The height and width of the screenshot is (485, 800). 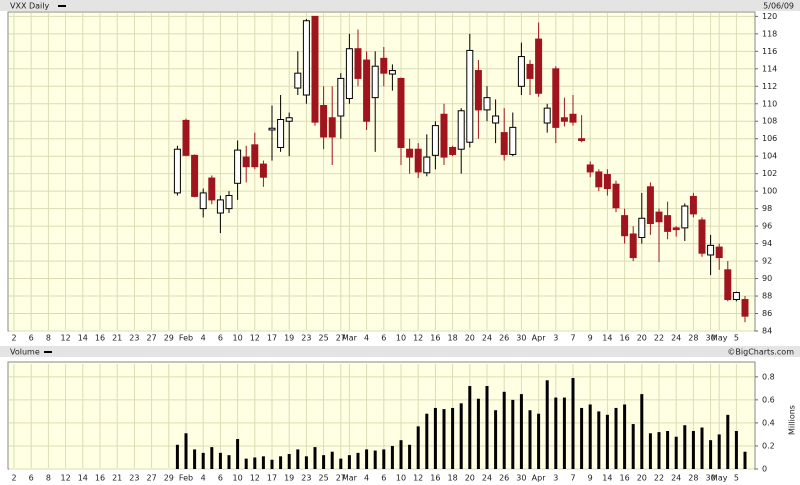 I want to click on x-tick-label: 21, so click(x=117, y=478).